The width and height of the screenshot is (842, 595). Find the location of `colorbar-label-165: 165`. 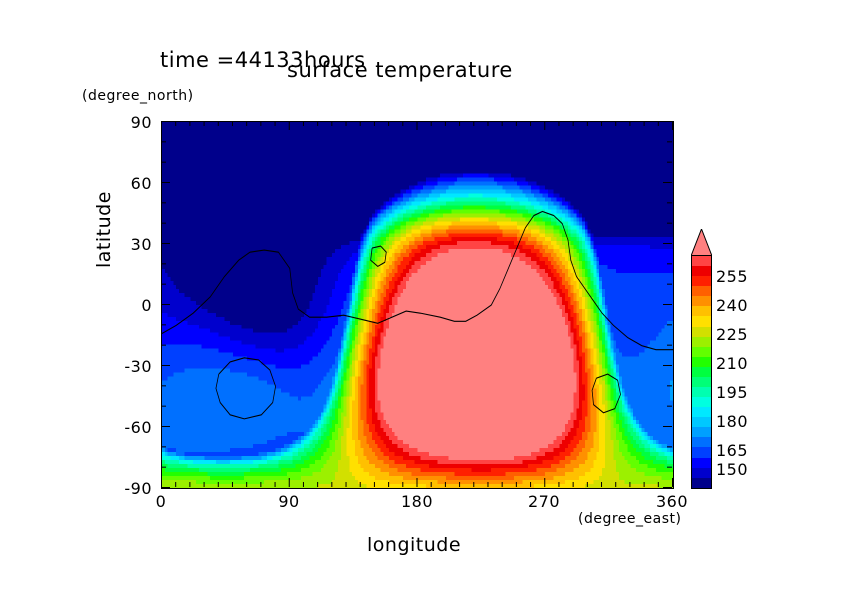

colorbar-label-165: 165 is located at coordinates (732, 450).